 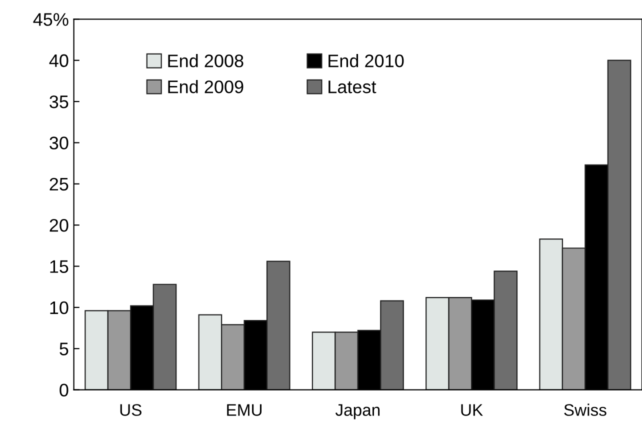 What do you see at coordinates (366, 61) in the screenshot?
I see `legend-label: End 2010` at bounding box center [366, 61].